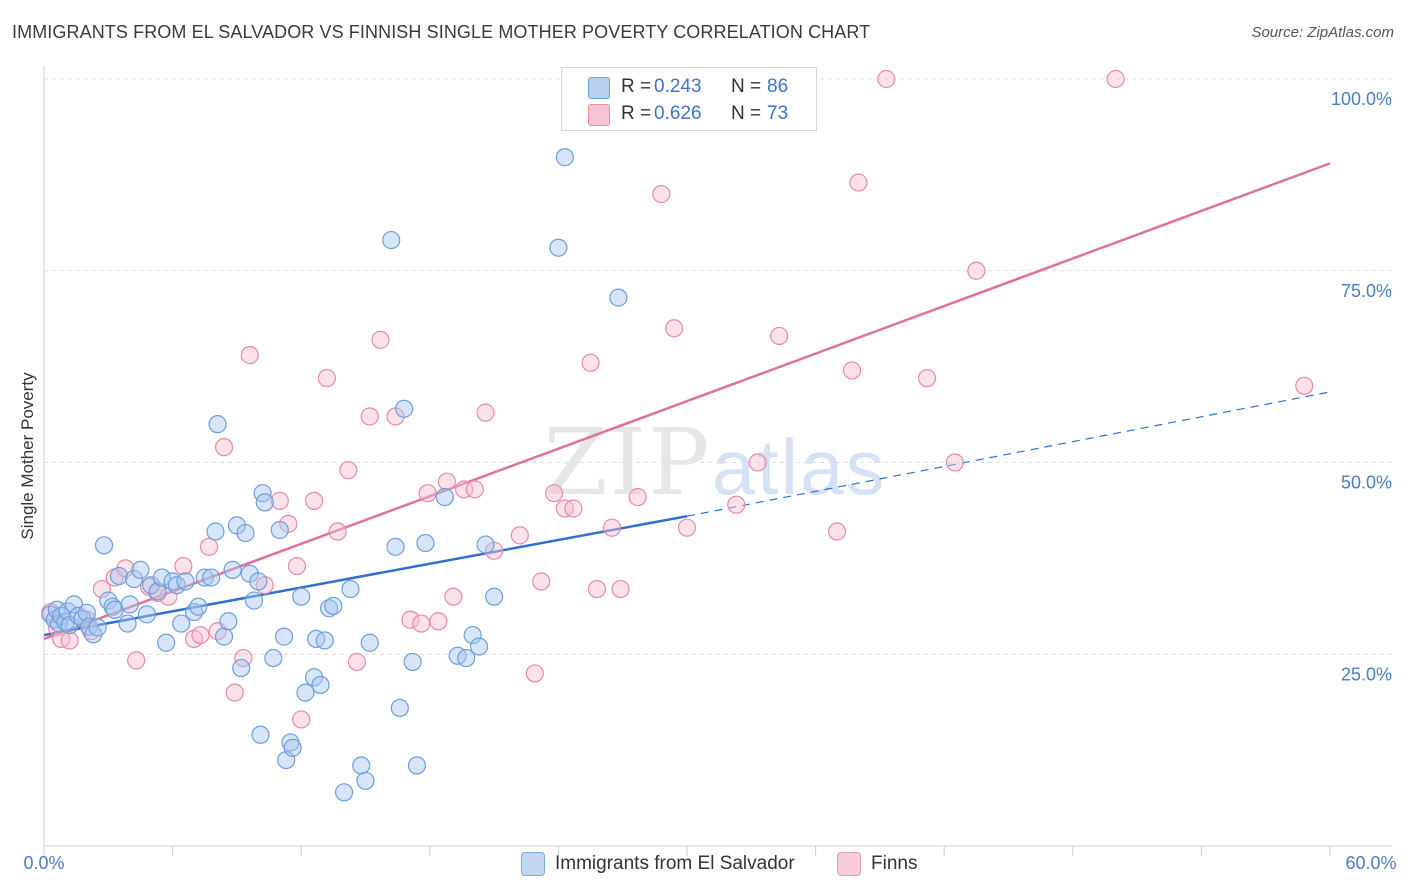  Describe the element at coordinates (599, 88) in the screenshot. I see `blue-swatch` at that location.